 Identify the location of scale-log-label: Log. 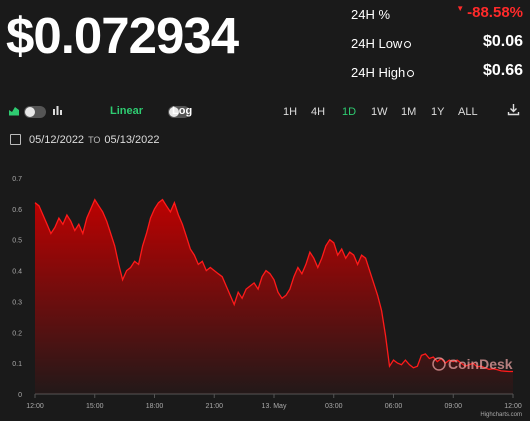
(182, 111).